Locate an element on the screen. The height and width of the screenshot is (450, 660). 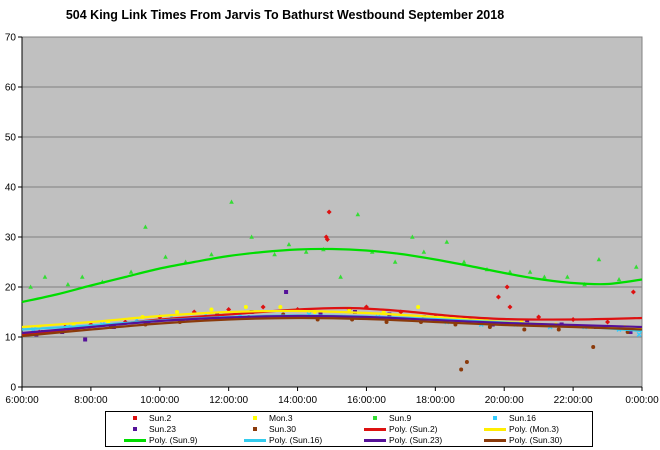
y-tick-label: 0 is located at coordinates (13, 388).